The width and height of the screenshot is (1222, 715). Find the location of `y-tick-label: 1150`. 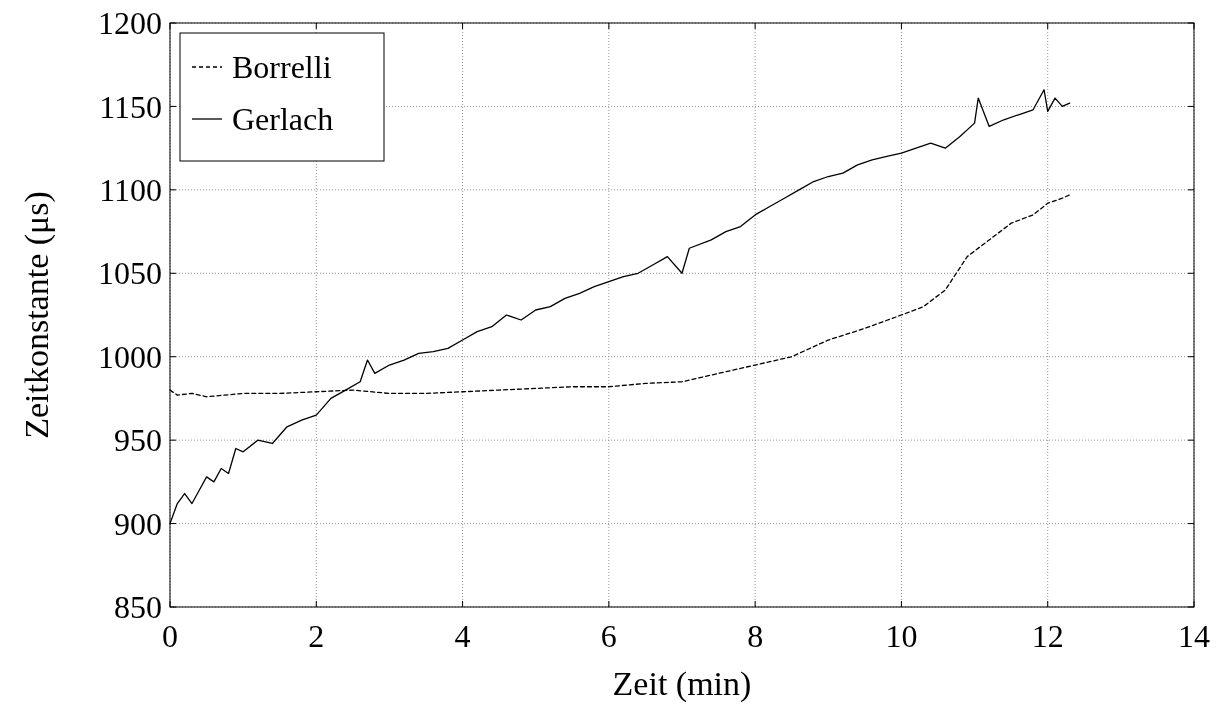

y-tick-label: 1150 is located at coordinates (130, 106).